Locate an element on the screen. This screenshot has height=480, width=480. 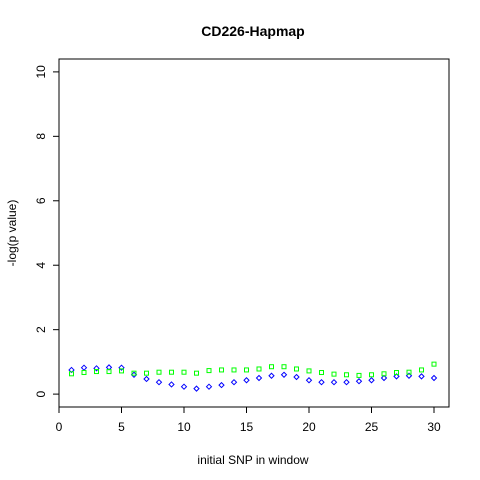
y-tick-label: 4 is located at coordinates (41, 265).